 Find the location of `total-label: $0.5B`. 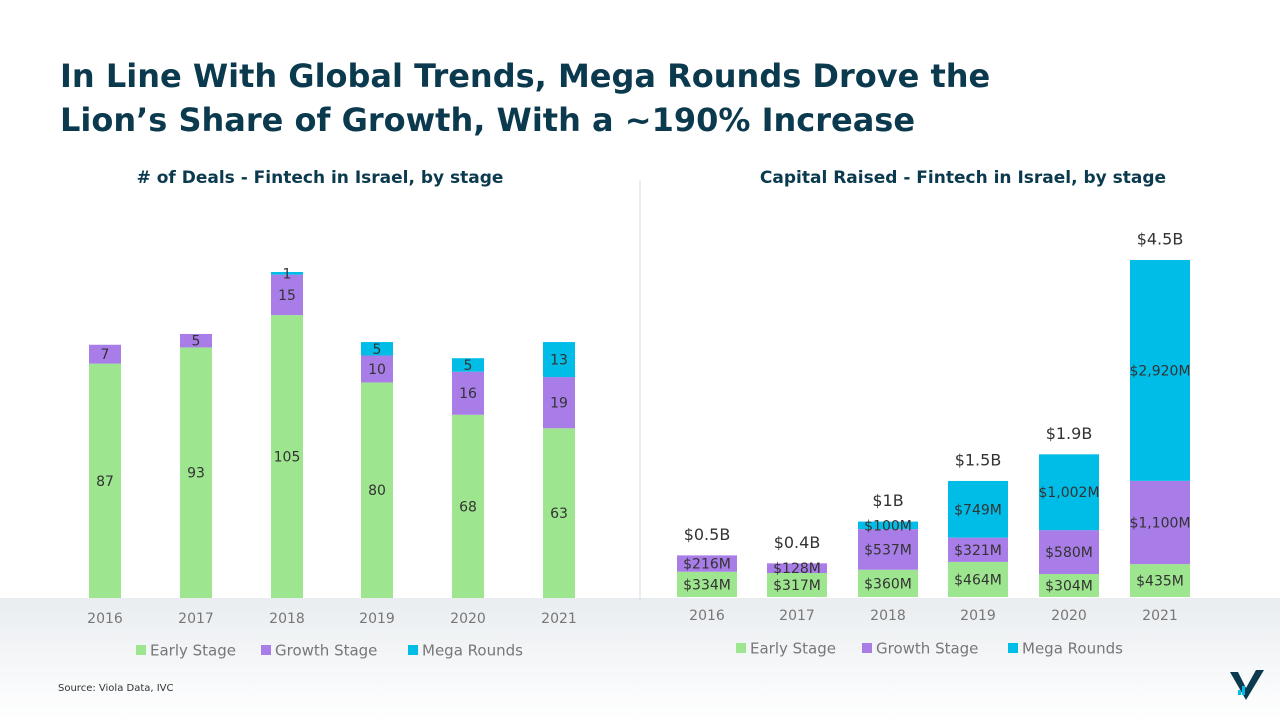

total-label: $0.5B is located at coordinates (707, 534).